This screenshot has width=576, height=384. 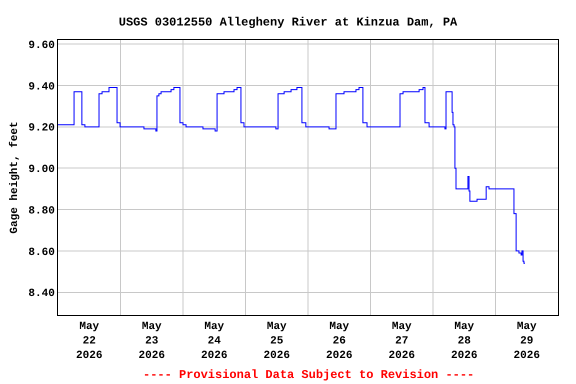 I want to click on text: ---- Provisional Data Subject to Revision ----, so click(x=308, y=375).